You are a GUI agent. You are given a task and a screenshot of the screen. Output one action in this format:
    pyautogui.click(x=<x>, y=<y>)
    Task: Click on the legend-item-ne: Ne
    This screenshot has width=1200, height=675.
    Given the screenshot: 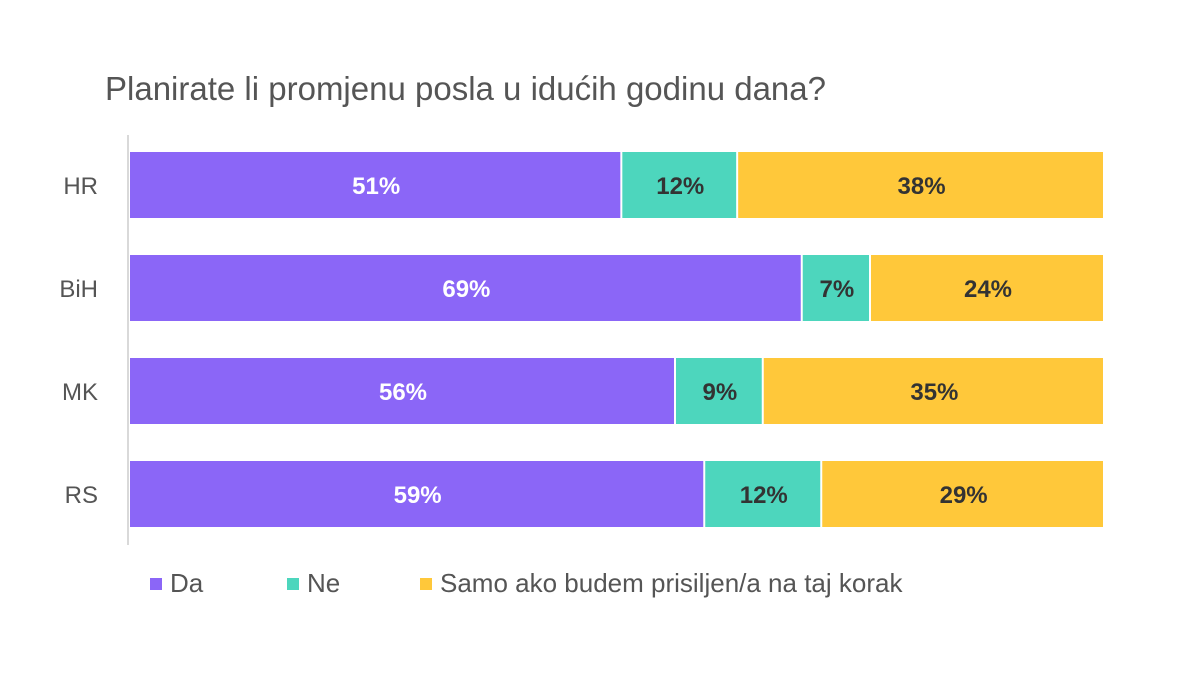 What is the action you would take?
    pyautogui.click(x=313, y=583)
    